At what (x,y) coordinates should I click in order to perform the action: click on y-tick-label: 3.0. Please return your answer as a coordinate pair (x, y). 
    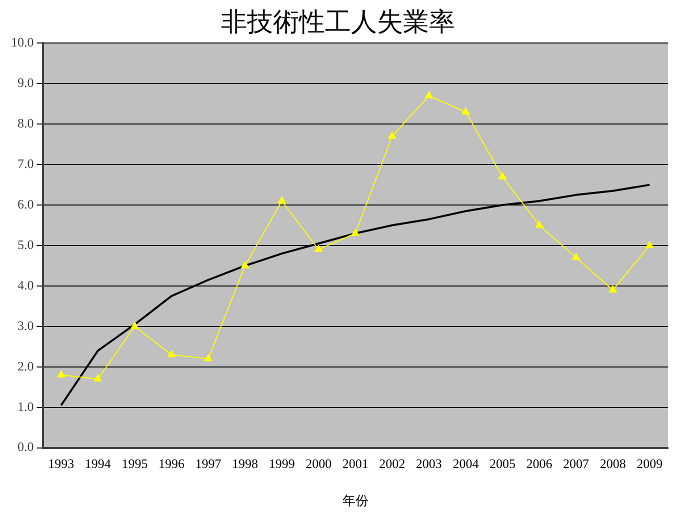
    Looking at the image, I should click on (26, 325).